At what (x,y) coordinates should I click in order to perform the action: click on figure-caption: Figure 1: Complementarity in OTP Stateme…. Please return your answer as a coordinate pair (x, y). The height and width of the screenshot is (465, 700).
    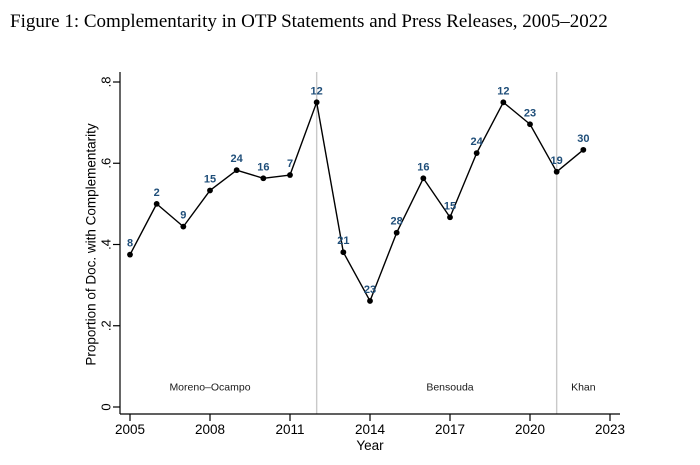
    Looking at the image, I should click on (309, 21).